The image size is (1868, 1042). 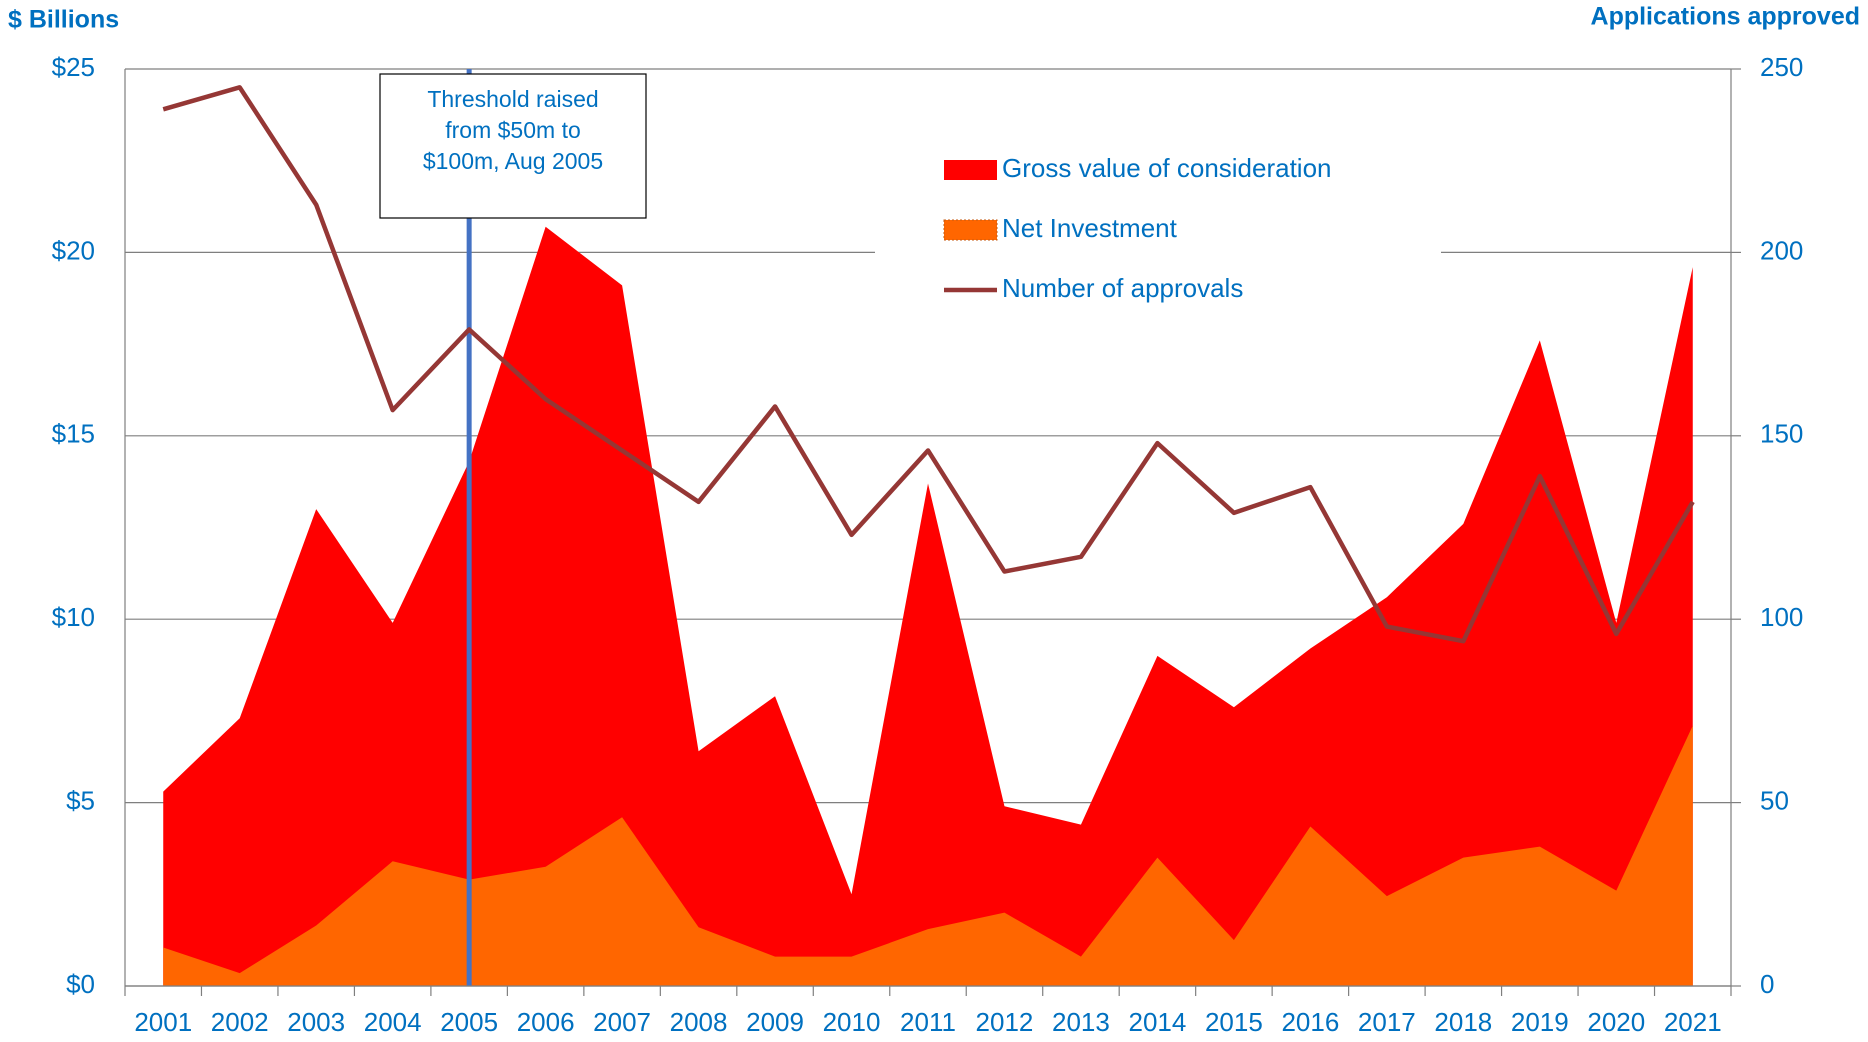 I want to click on y-axis-title: $ Billions, so click(x=63, y=20).